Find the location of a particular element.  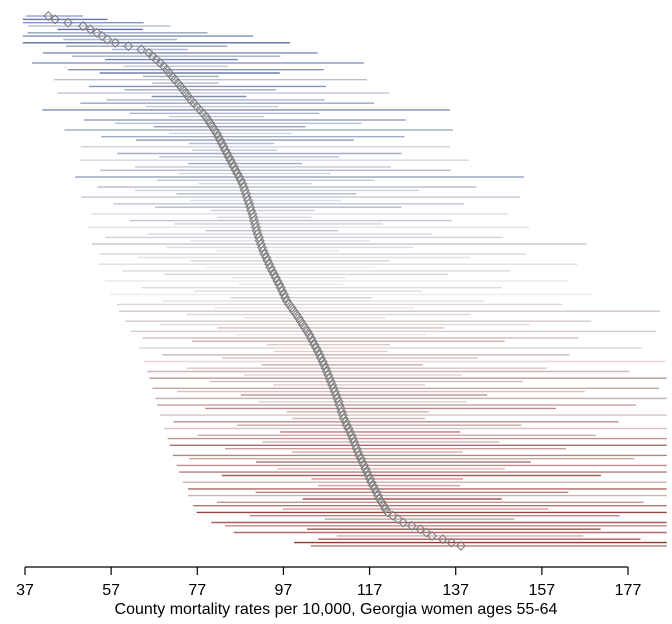

x-axis-tick-label: 157 is located at coordinates (542, 590).